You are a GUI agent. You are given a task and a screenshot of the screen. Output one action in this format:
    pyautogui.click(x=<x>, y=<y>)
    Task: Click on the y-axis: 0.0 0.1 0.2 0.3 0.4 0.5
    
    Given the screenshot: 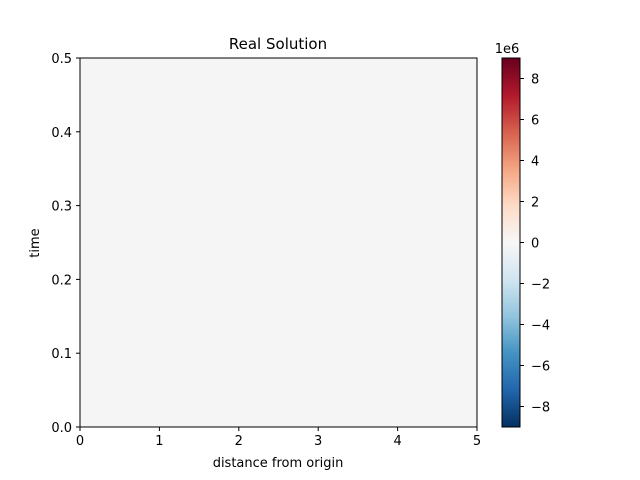 What is the action you would take?
    pyautogui.click(x=65, y=244)
    